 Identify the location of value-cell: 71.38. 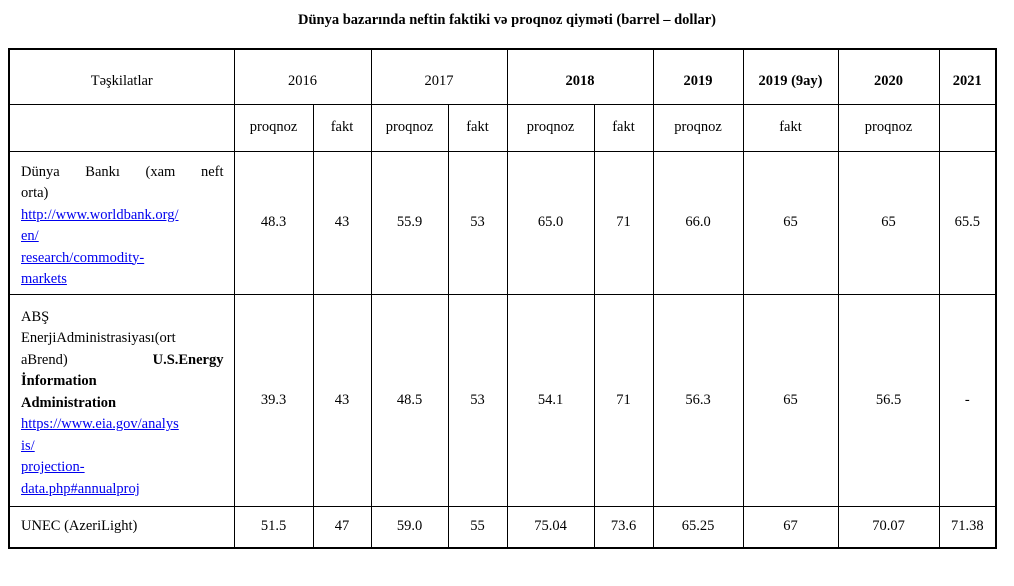
(967, 527).